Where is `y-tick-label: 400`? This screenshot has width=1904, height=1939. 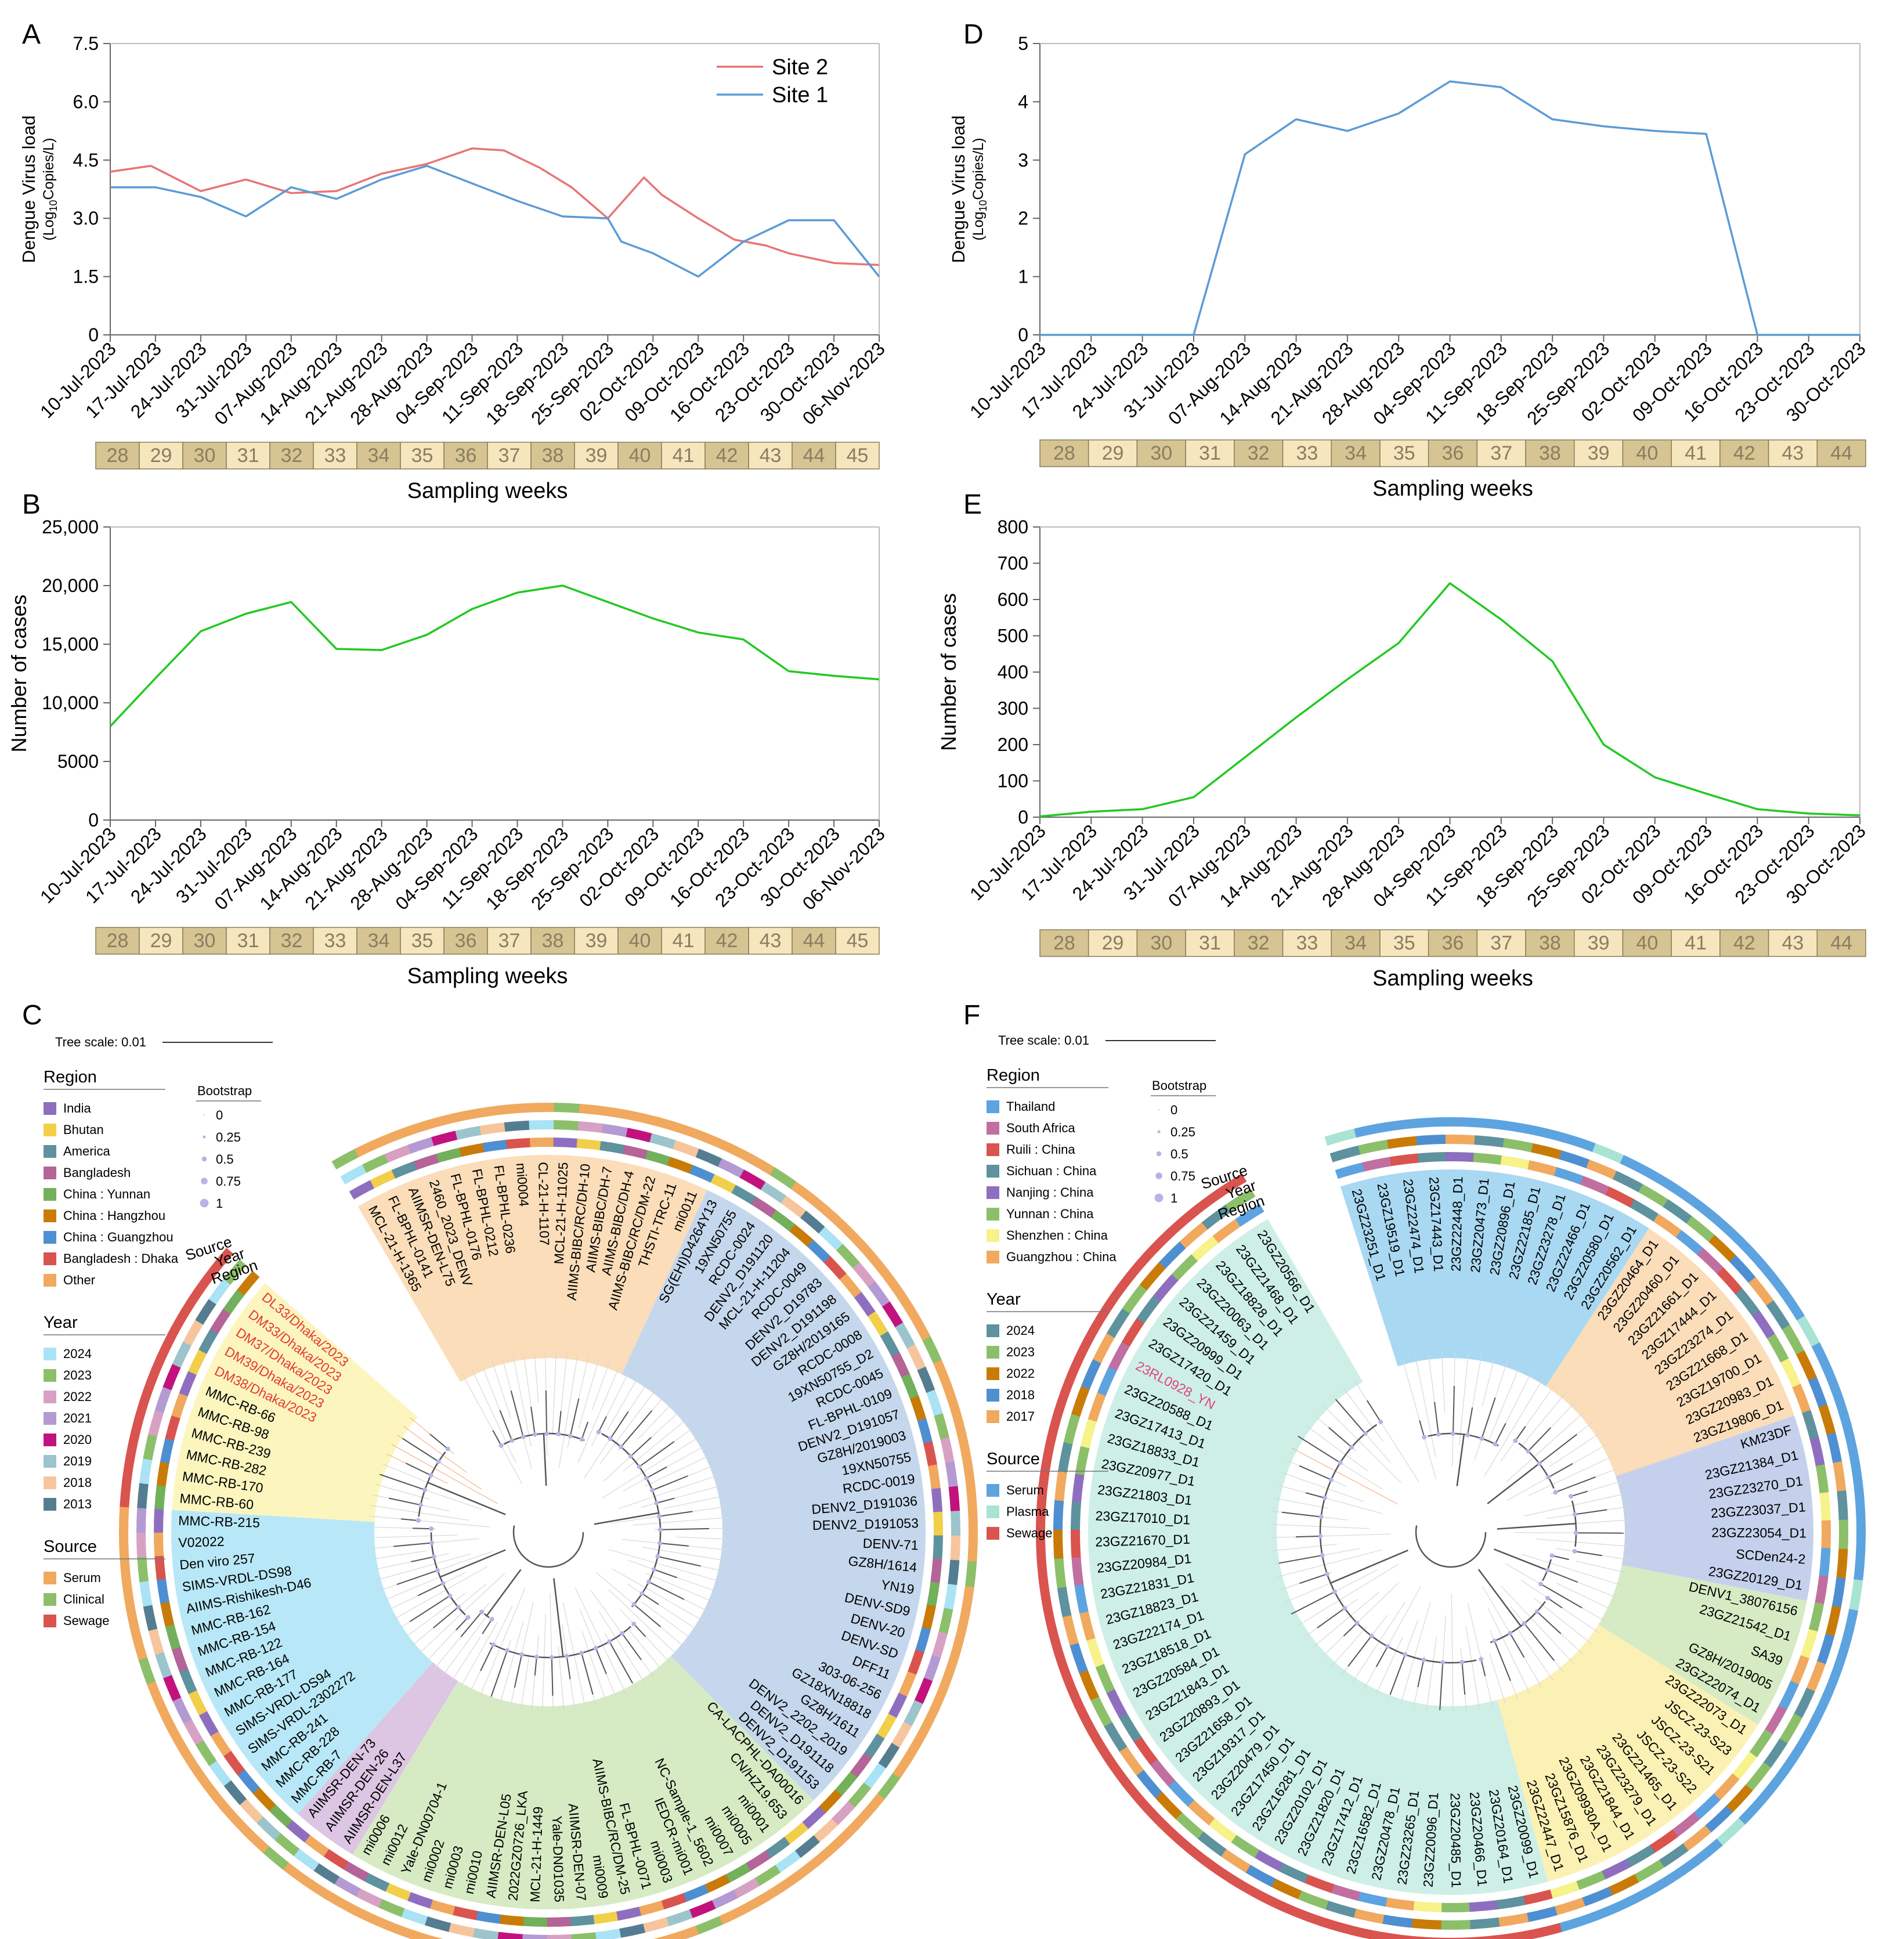
y-tick-label: 400 is located at coordinates (1013, 673).